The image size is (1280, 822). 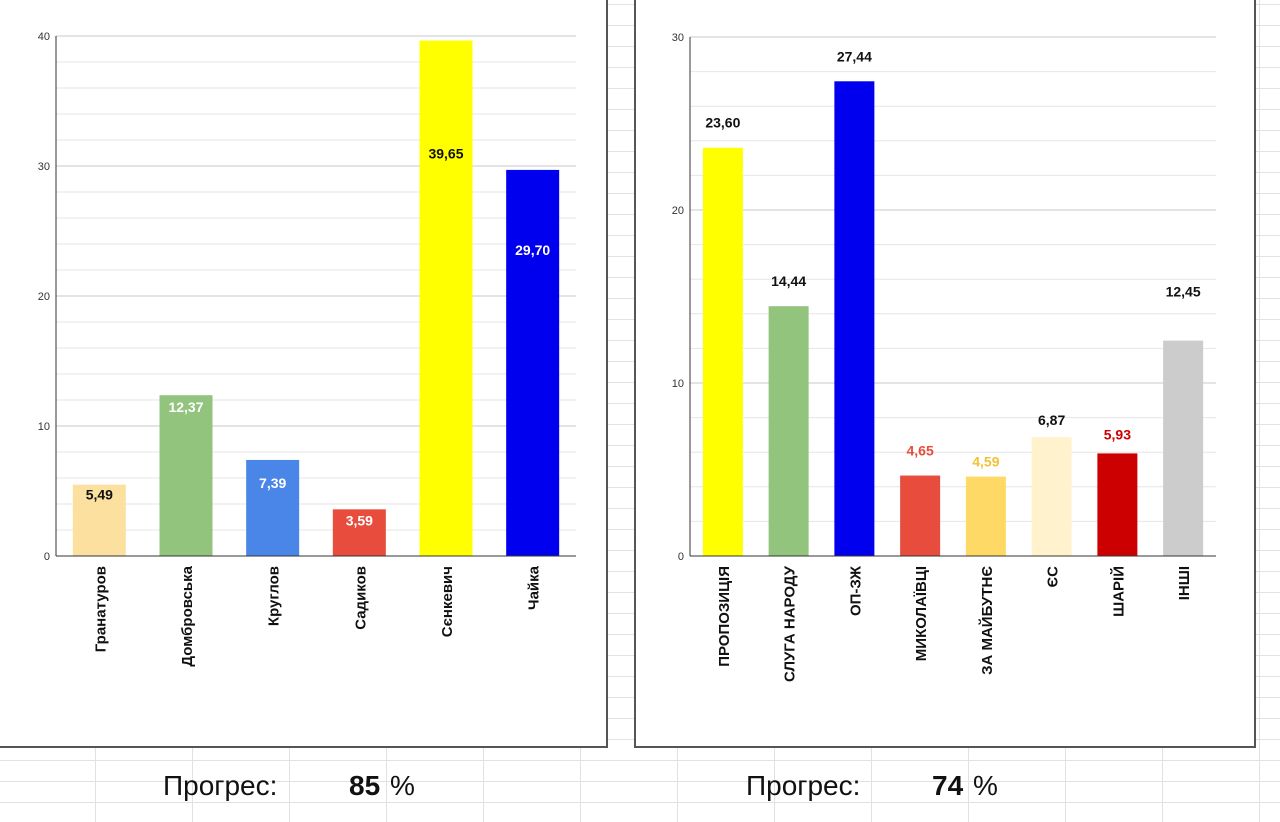 What do you see at coordinates (532, 250) in the screenshot?
I see `data-label: 29,70` at bounding box center [532, 250].